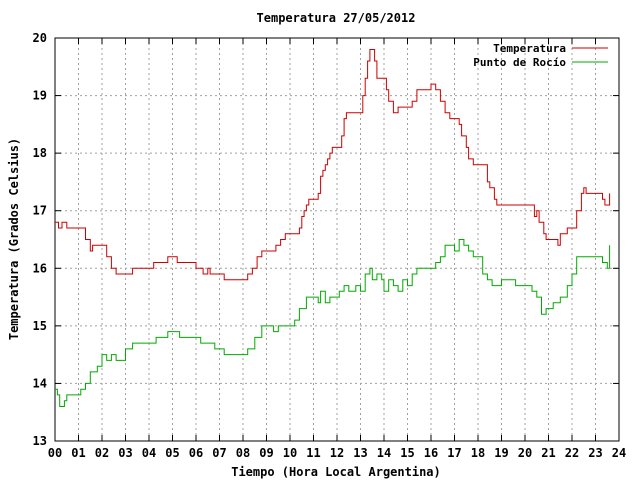 Image resolution: width=640 pixels, height=480 pixels. What do you see at coordinates (172, 453) in the screenshot?
I see `x-tick-label: 05` at bounding box center [172, 453].